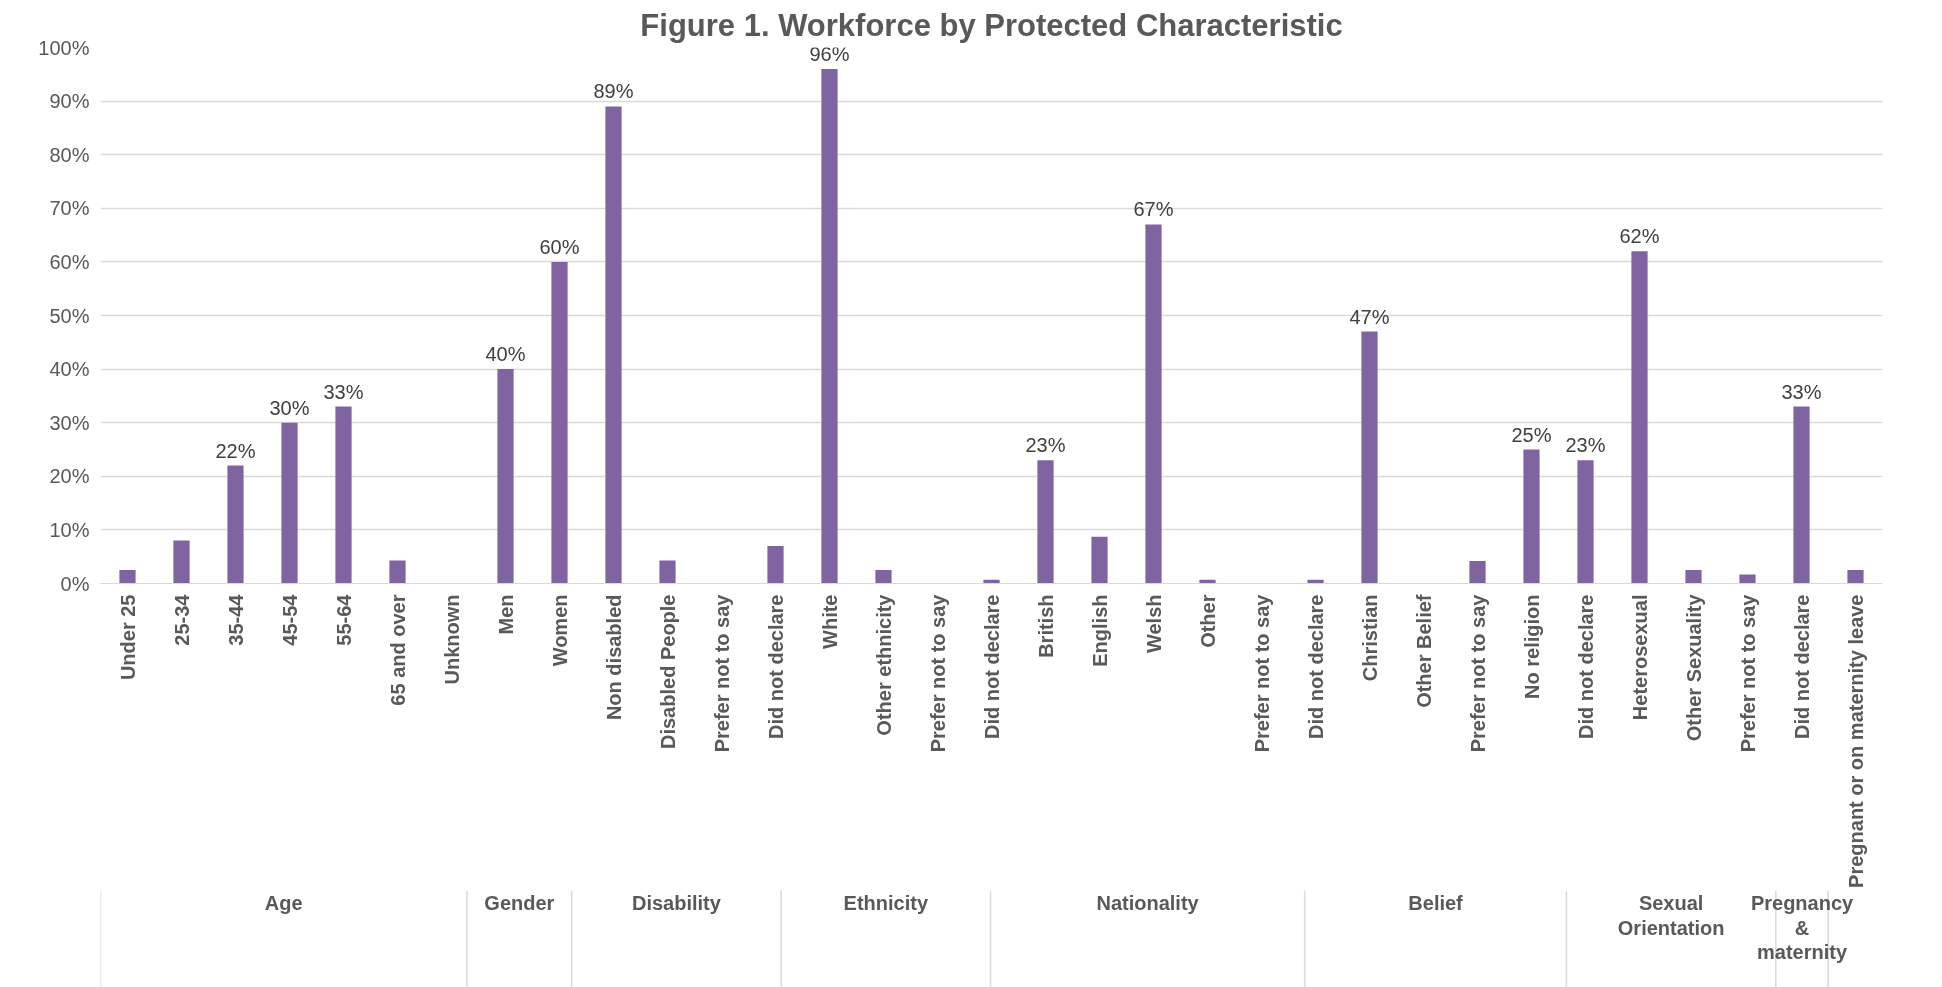 The height and width of the screenshot is (987, 1942). I want to click on text: Age, so click(283, 903).